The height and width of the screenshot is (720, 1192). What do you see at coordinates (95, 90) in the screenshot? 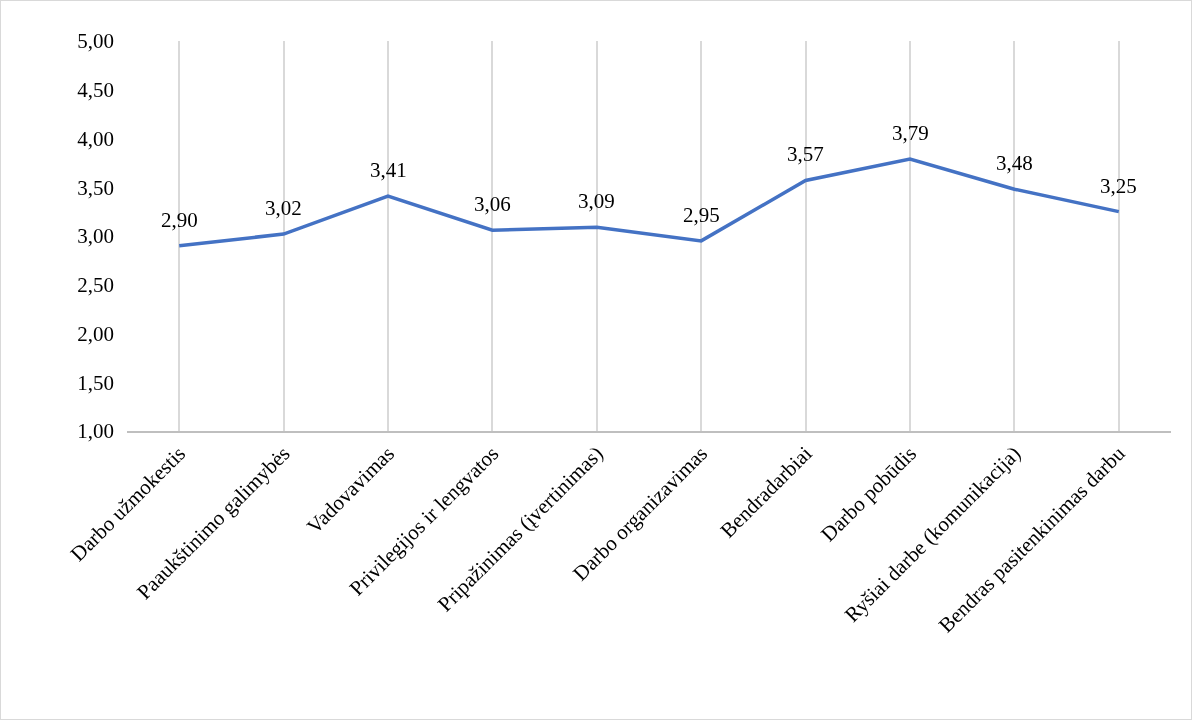
I see `y-tick-label: 4,50` at bounding box center [95, 90].